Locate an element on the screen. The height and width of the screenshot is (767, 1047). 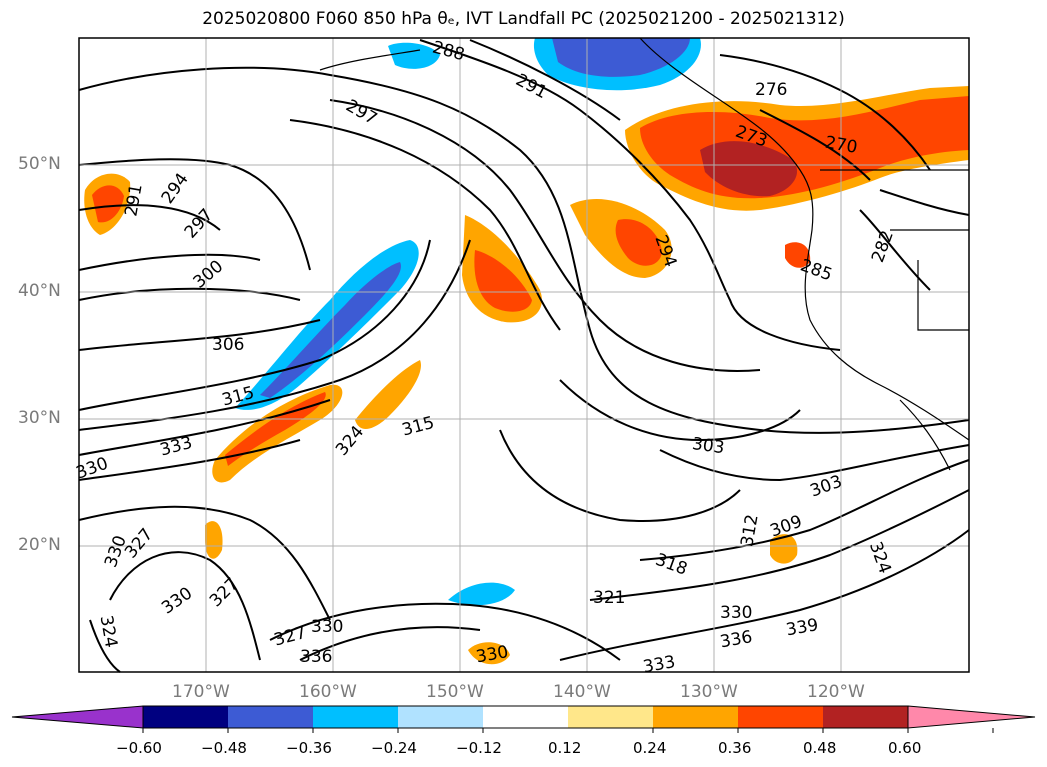
colorbar-extend-min is located at coordinates (77, 717).